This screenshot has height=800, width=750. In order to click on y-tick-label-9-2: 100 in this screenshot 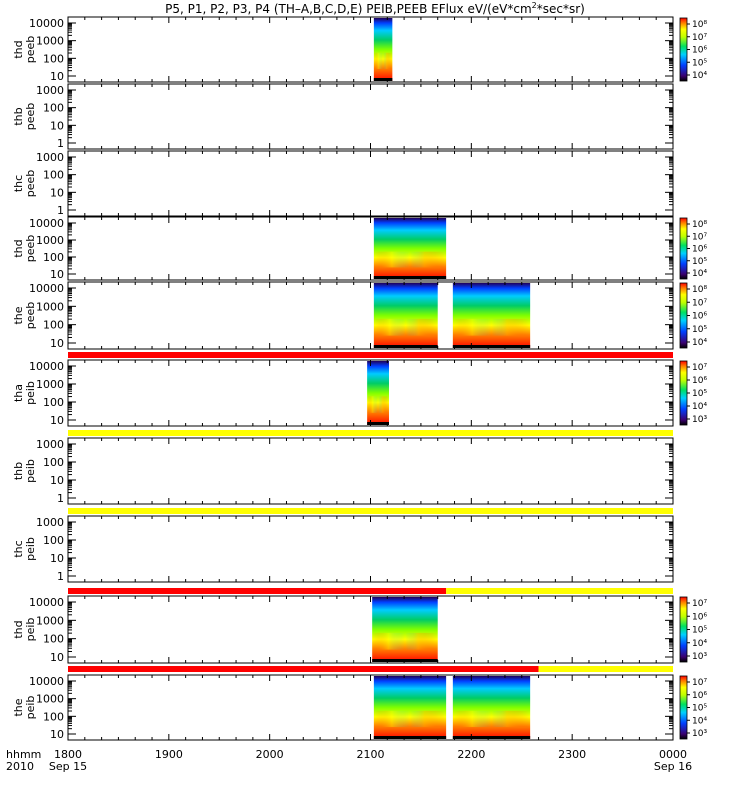, I will do `click(53, 716)`.